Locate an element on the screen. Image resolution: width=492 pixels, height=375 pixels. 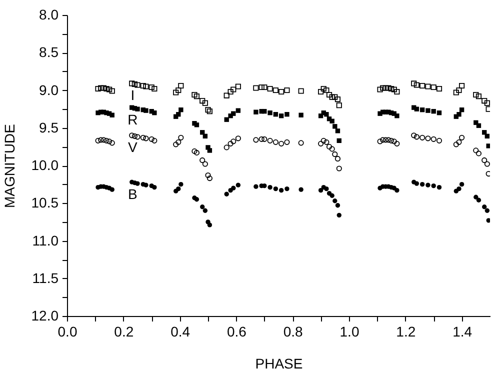
y-tick-label: 10.0 is located at coordinates (45, 165).